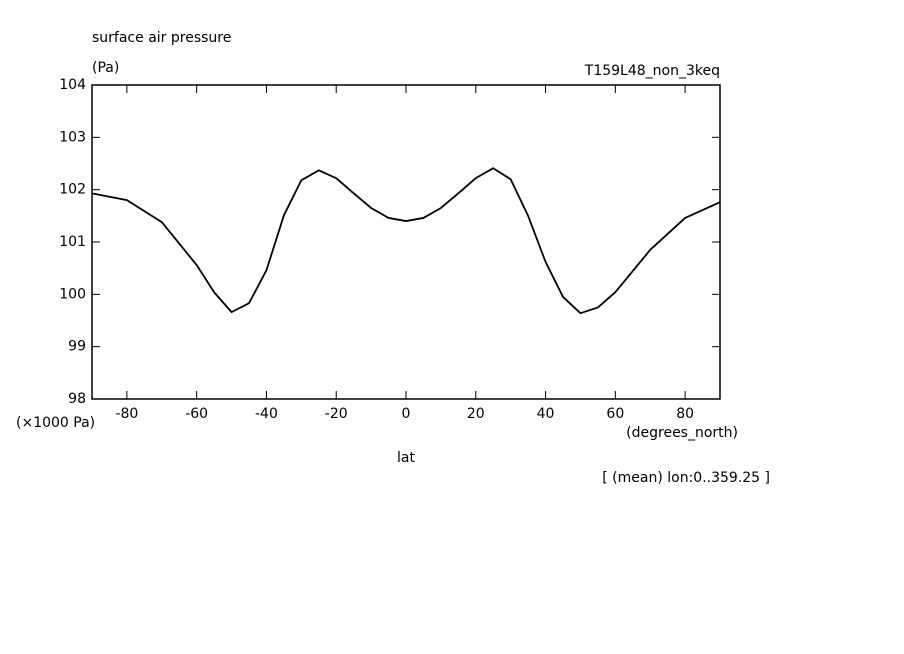  Describe the element at coordinates (196, 414) in the screenshot. I see `x-tick-label: -60` at that location.